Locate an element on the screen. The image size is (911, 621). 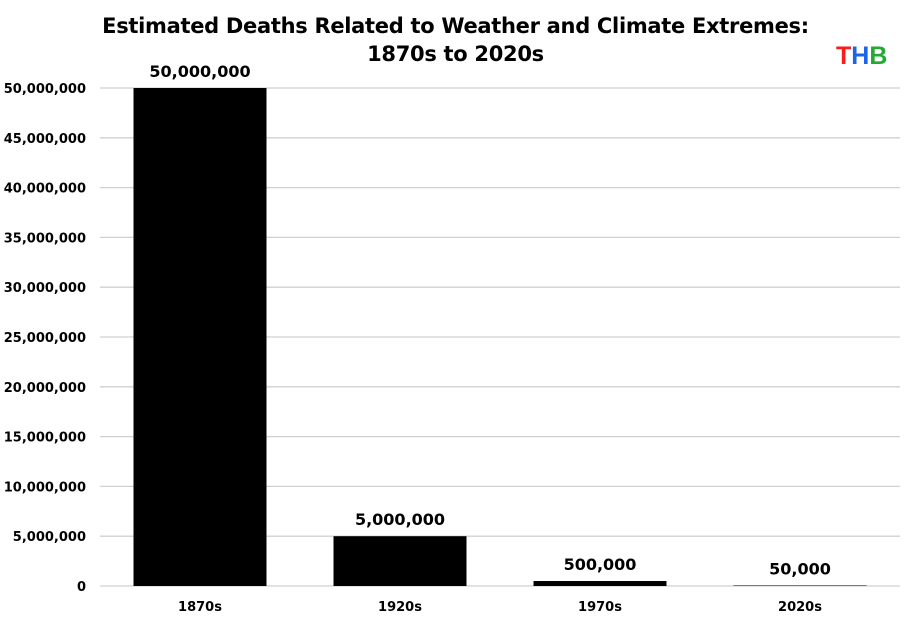
y-tick-label: 20,000,000 is located at coordinates (45, 388).